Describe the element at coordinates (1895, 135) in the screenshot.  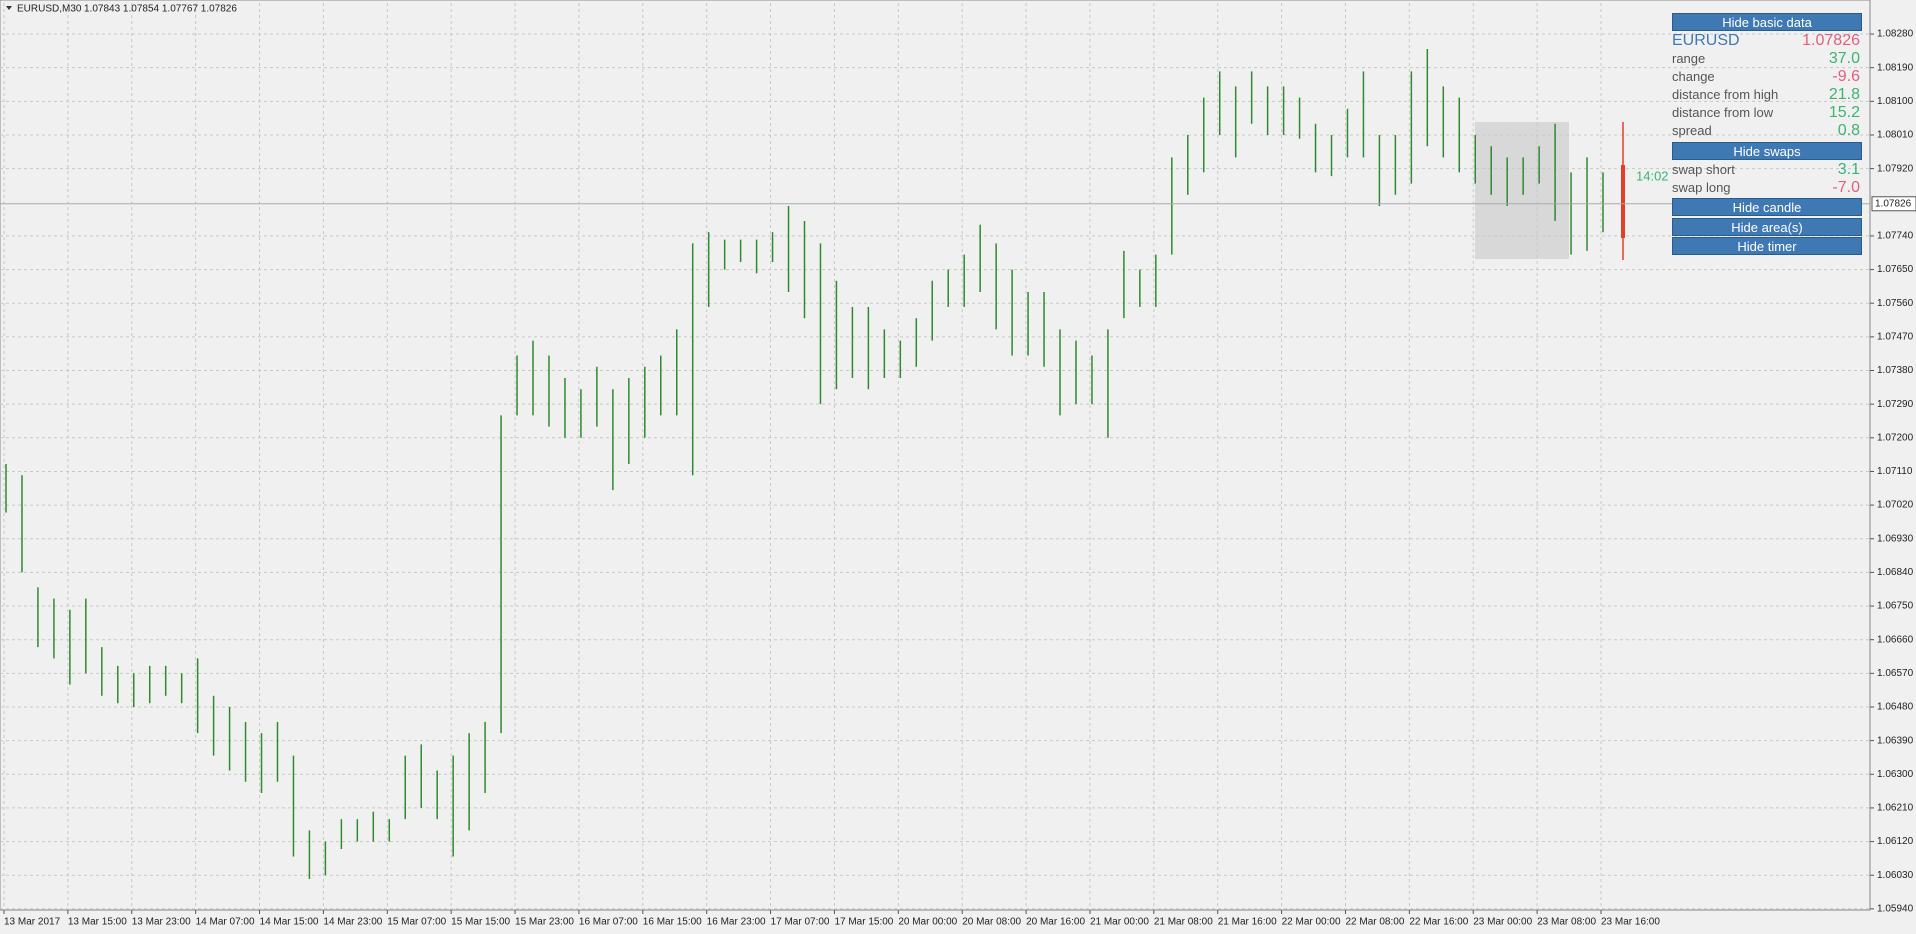
I see `y-tick-label: 1.08010` at that location.